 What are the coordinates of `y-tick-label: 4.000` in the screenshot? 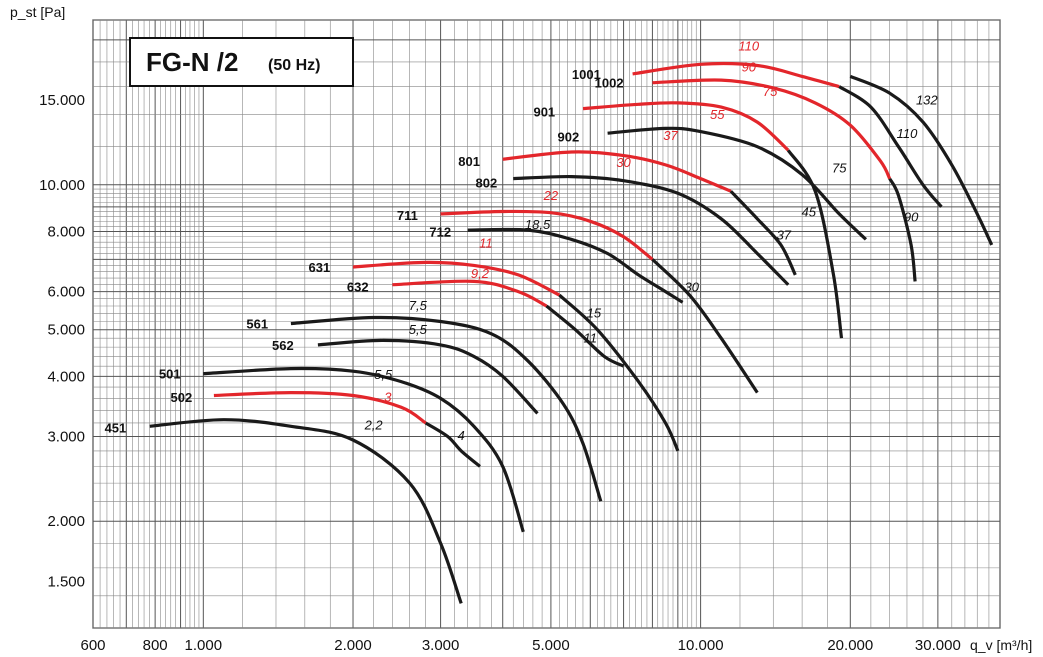 It's located at (66, 376).